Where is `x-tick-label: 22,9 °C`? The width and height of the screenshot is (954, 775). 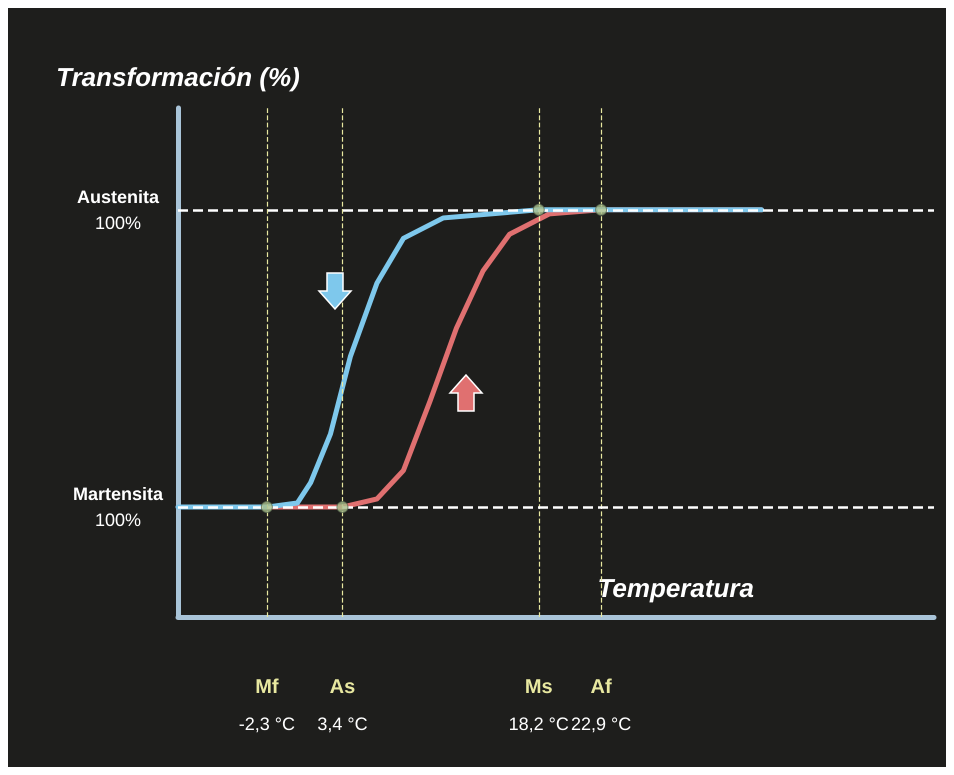
x-tick-label: 22,9 °C is located at coordinates (601, 724).